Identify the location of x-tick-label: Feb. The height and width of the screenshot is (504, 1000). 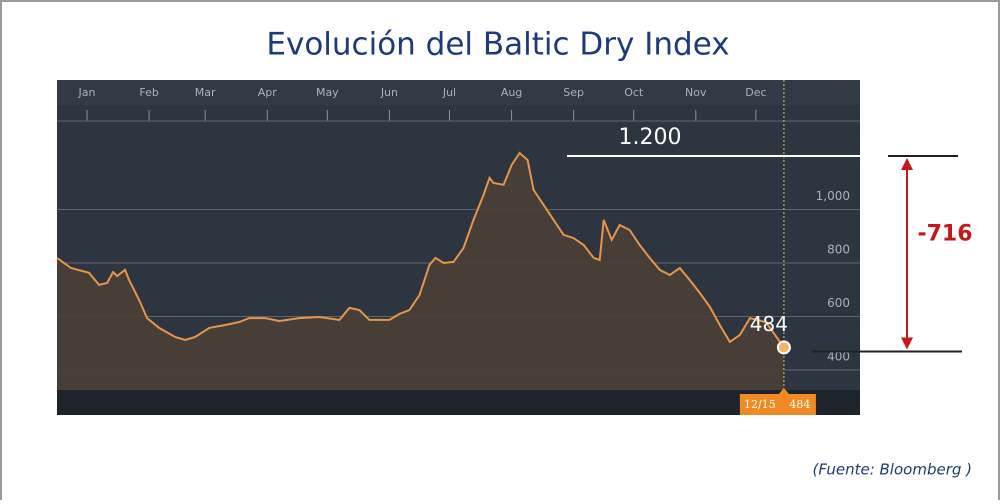
(148, 92).